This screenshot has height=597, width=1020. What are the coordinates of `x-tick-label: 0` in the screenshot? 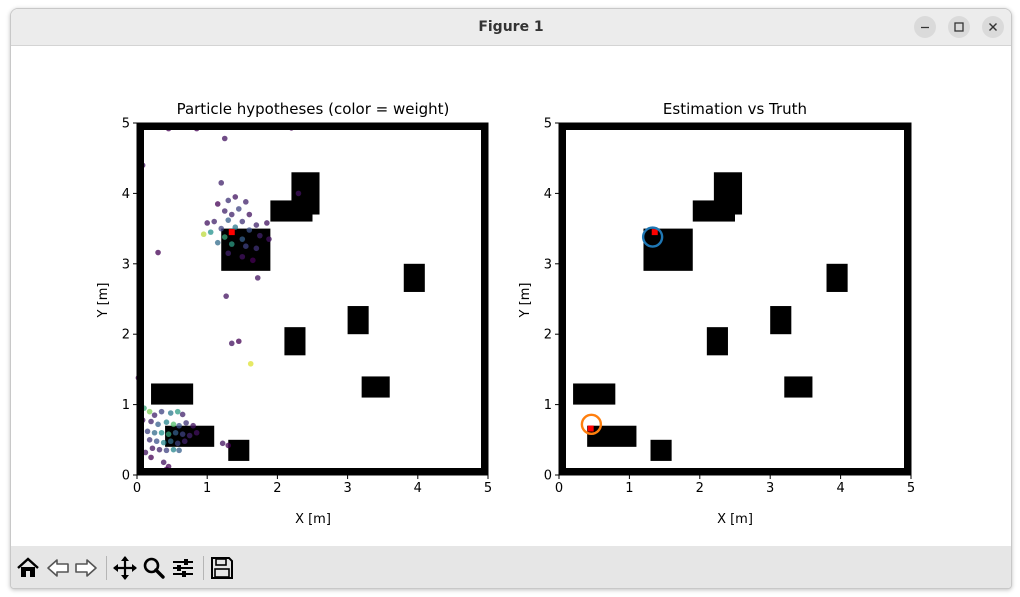 It's located at (559, 488).